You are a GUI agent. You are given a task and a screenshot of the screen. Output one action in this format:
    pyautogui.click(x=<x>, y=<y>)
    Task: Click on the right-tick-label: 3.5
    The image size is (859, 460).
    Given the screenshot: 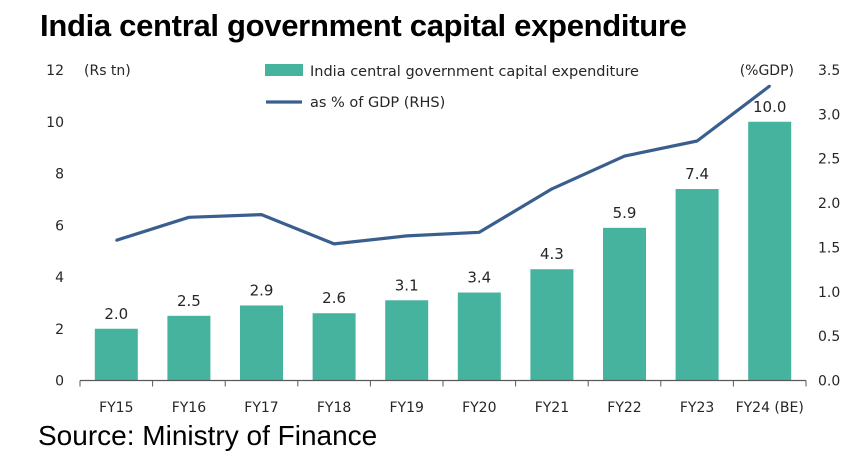 What is the action you would take?
    pyautogui.click(x=829, y=71)
    